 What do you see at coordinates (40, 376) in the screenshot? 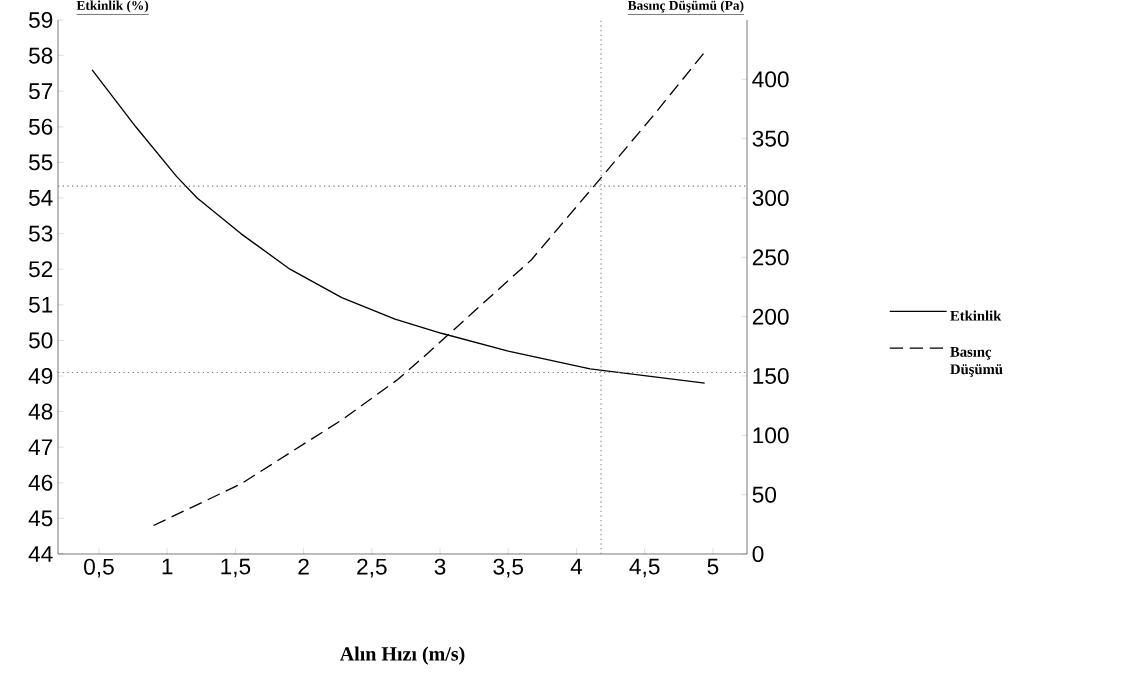
I see `y-tick-label: 49` at bounding box center [40, 376].